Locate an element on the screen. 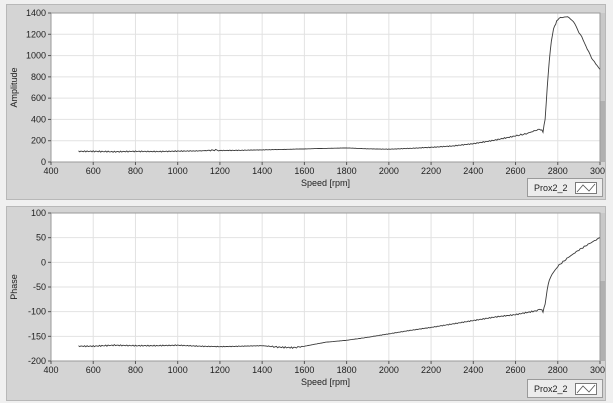 The height and width of the screenshot is (403, 613). y-tick-label: 600 is located at coordinates (38, 98).